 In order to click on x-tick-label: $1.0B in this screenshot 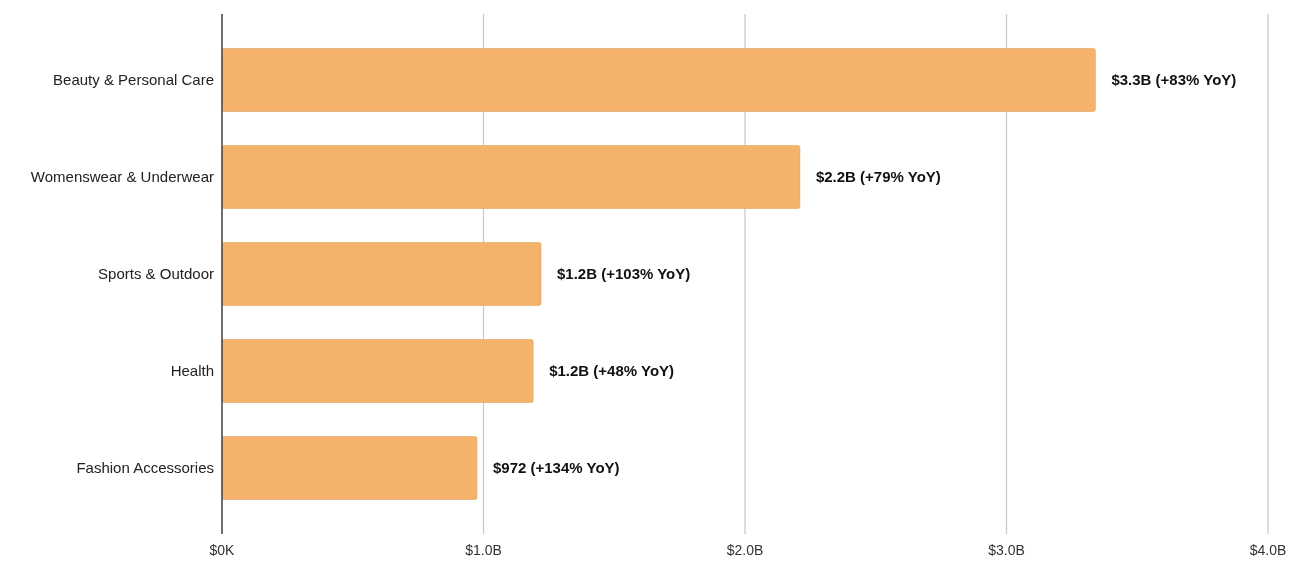, I will do `click(483, 550)`.